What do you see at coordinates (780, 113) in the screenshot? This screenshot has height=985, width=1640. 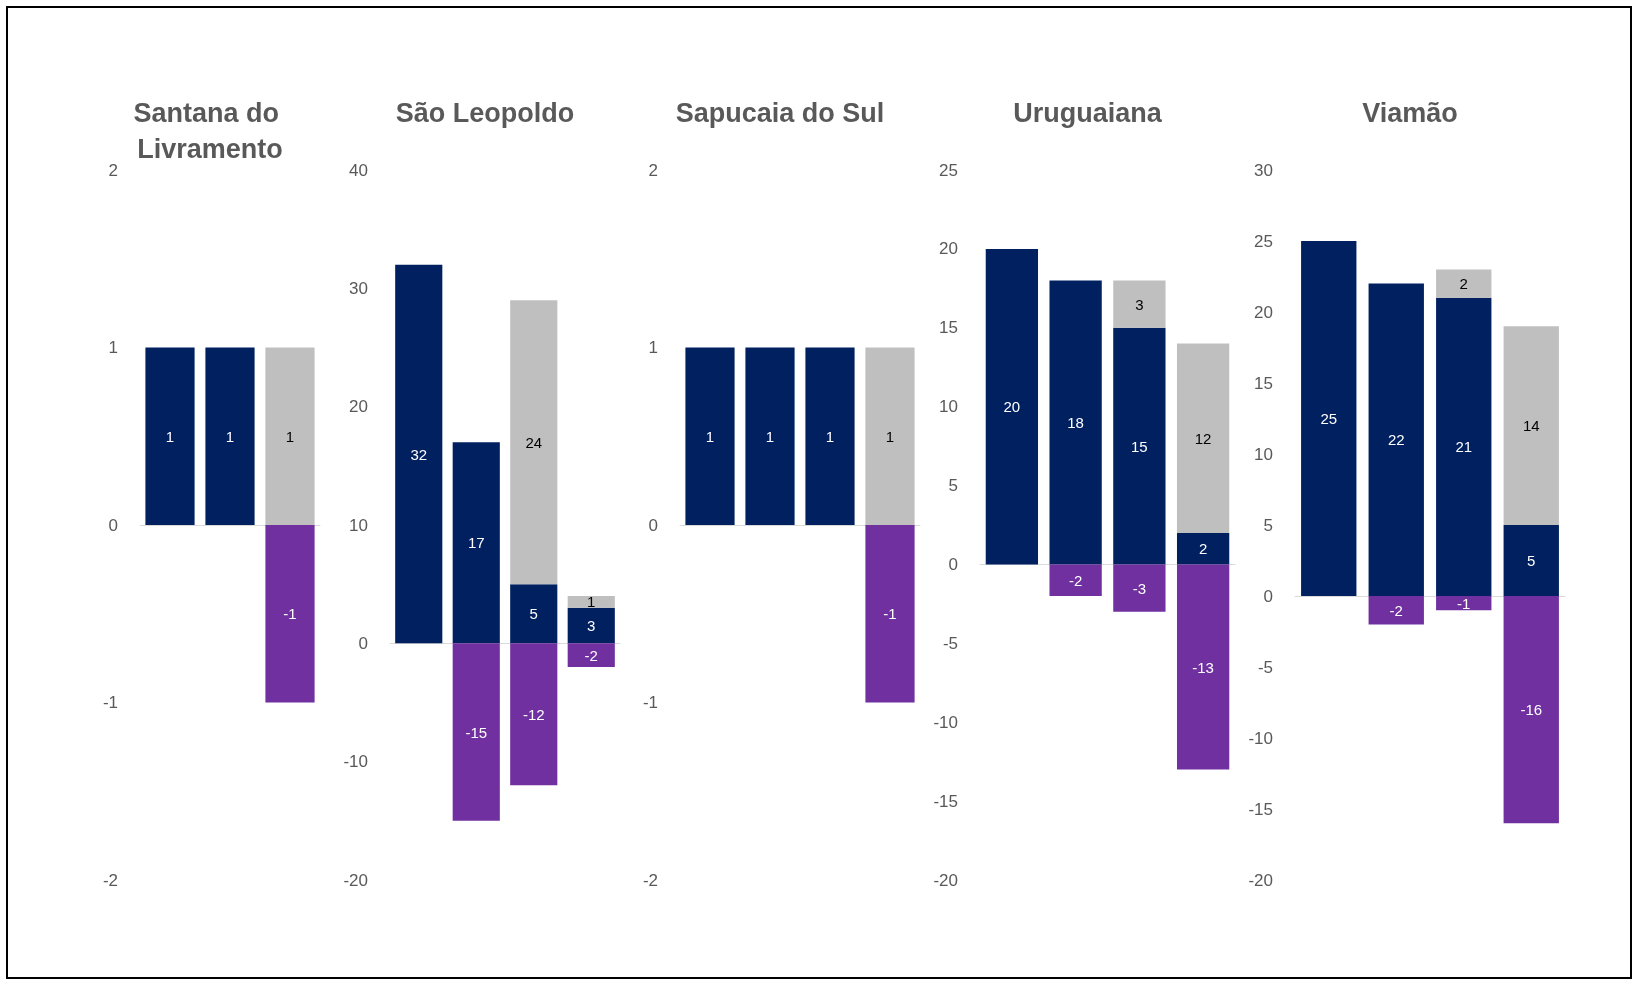 I see `chart-title: Sapucaia do Sul` at bounding box center [780, 113].